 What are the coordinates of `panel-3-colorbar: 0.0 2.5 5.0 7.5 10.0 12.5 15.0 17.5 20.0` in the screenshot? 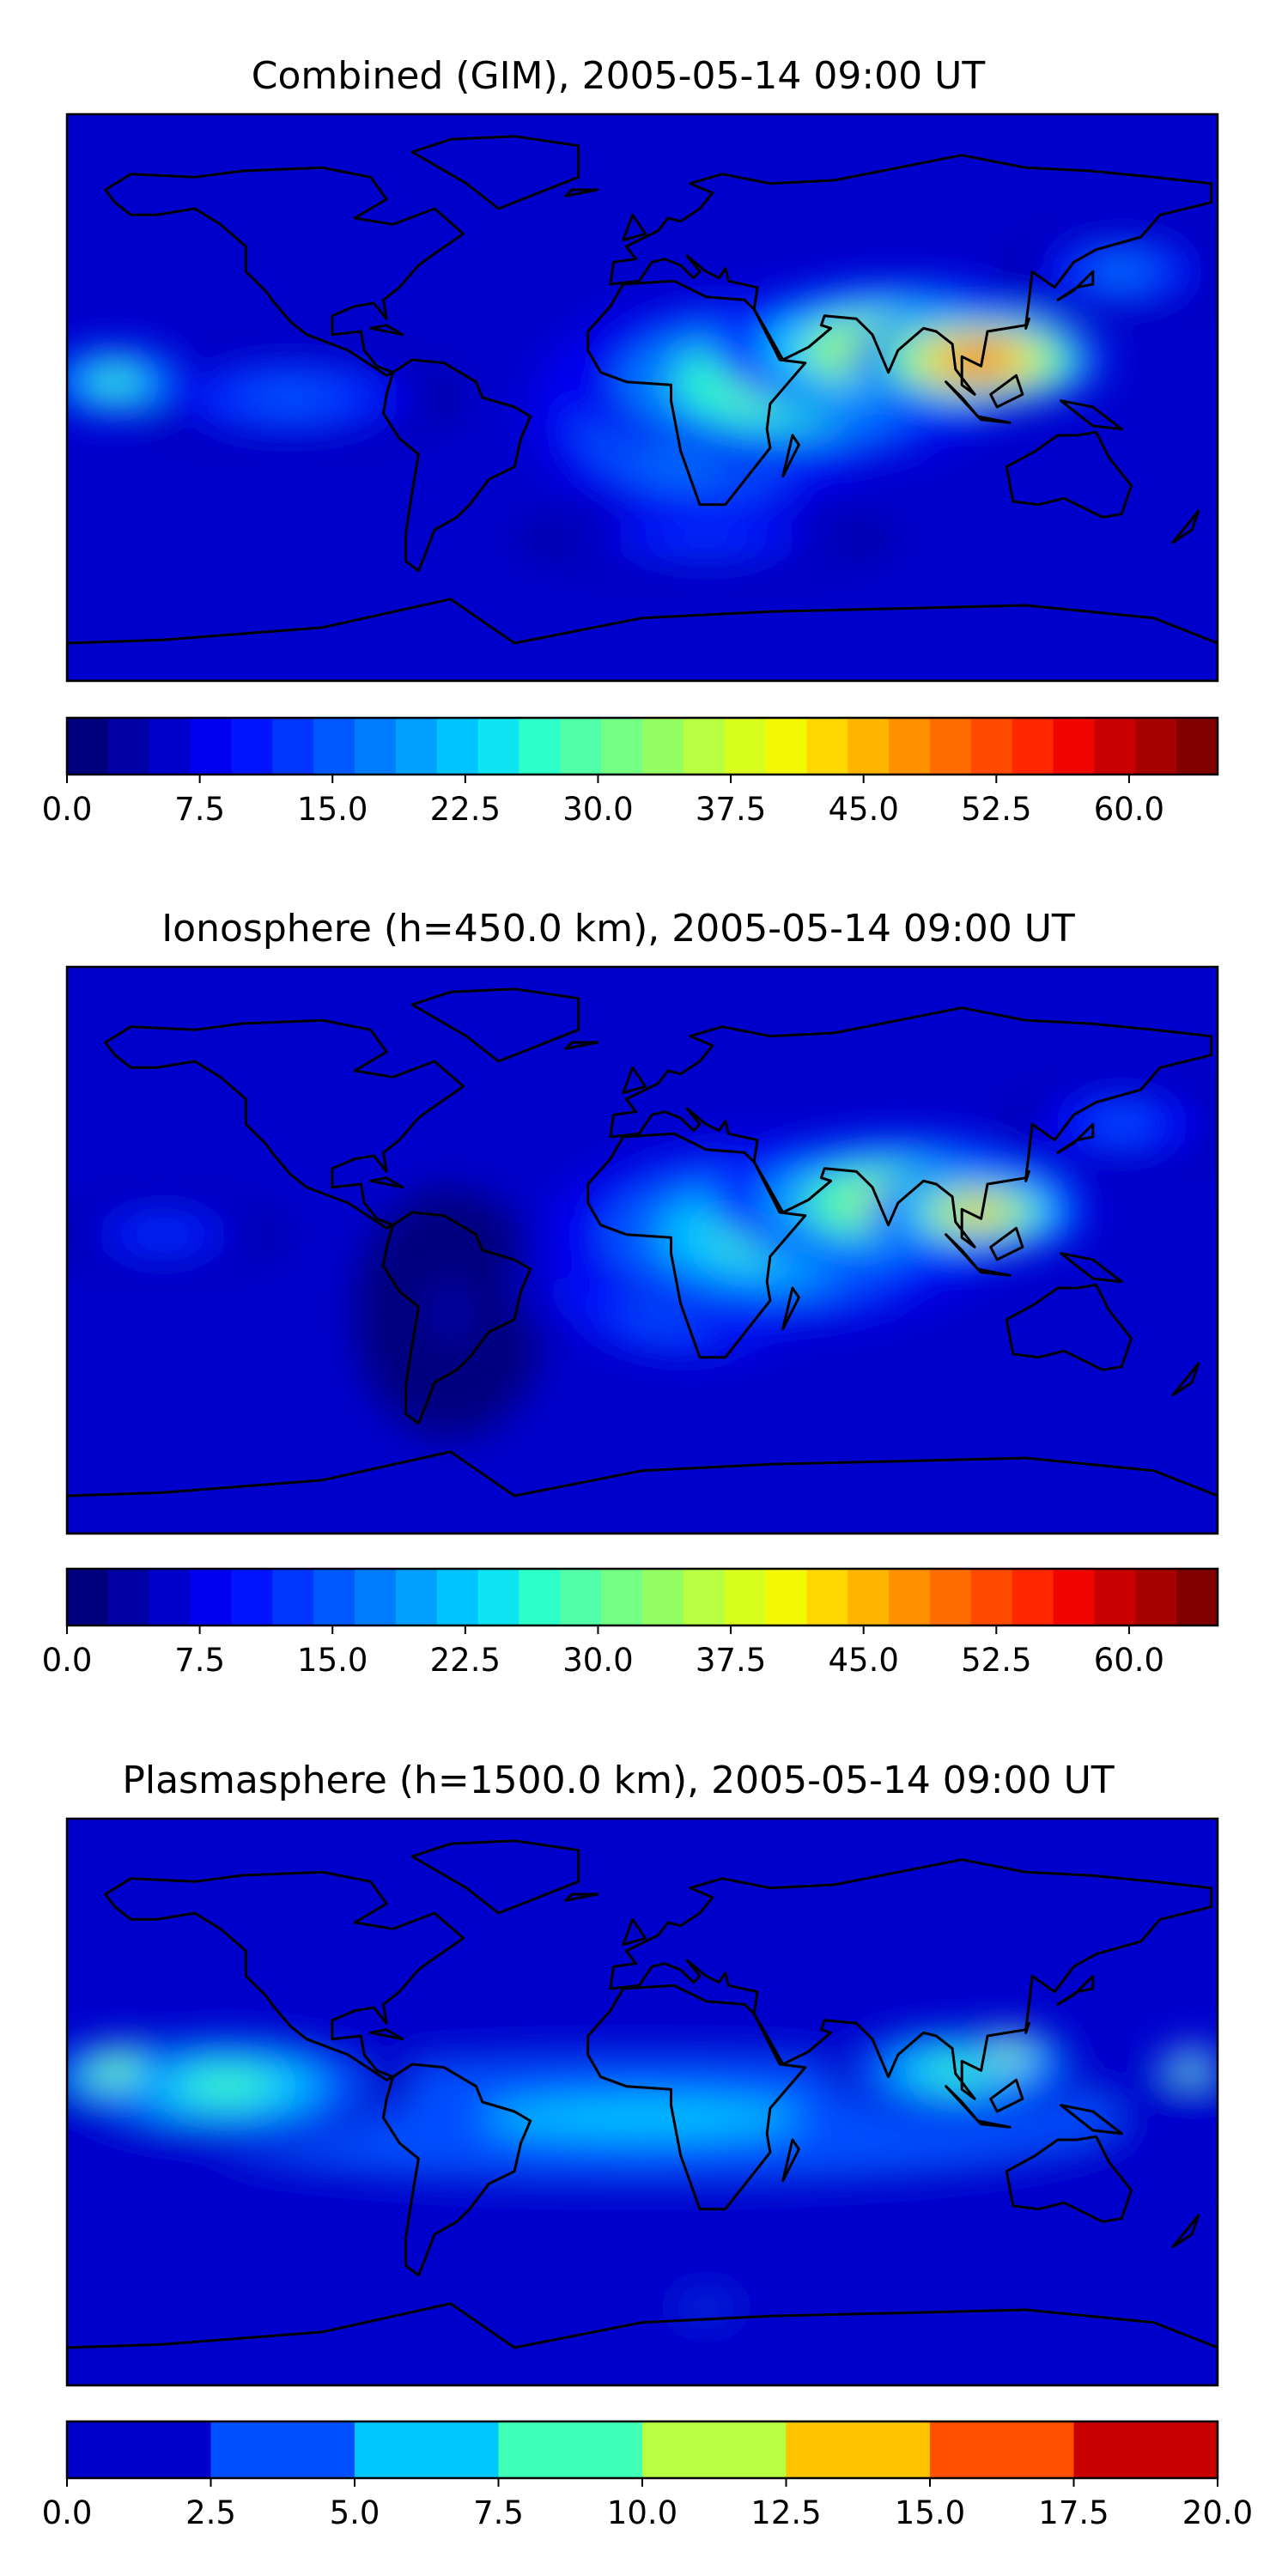 It's located at (647, 2475).